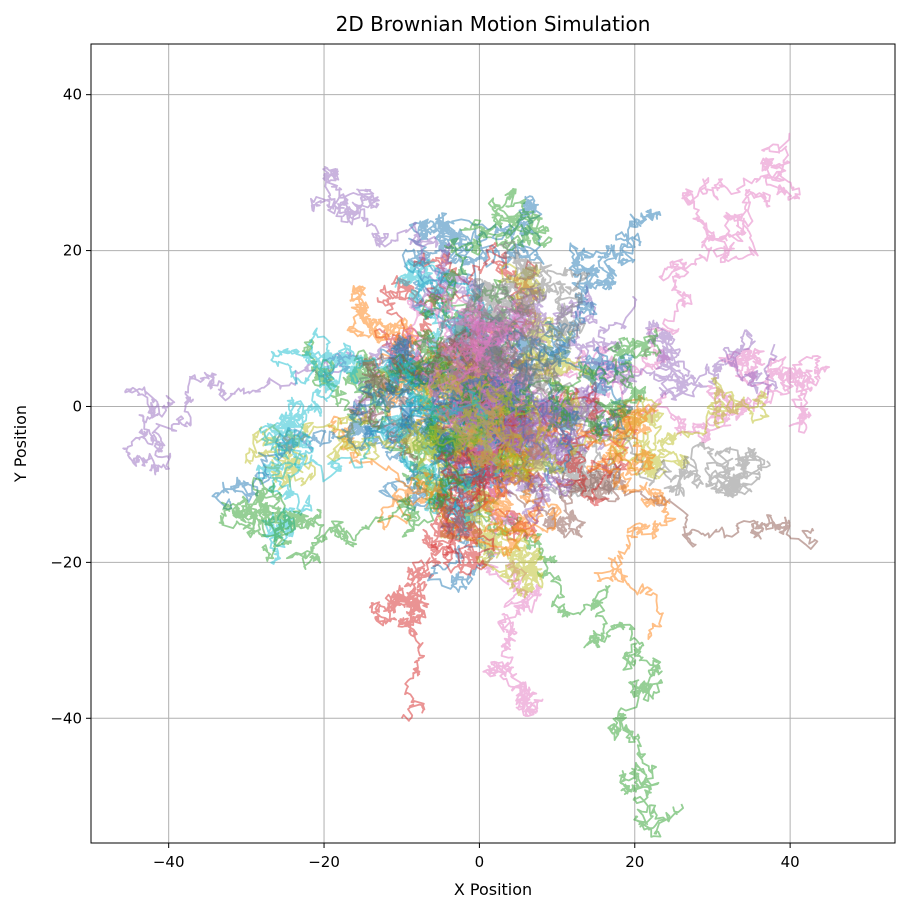 Image resolution: width=922 pixels, height=912 pixels. Describe the element at coordinates (66, 718) in the screenshot. I see `y-tick-label: −40` at that location.